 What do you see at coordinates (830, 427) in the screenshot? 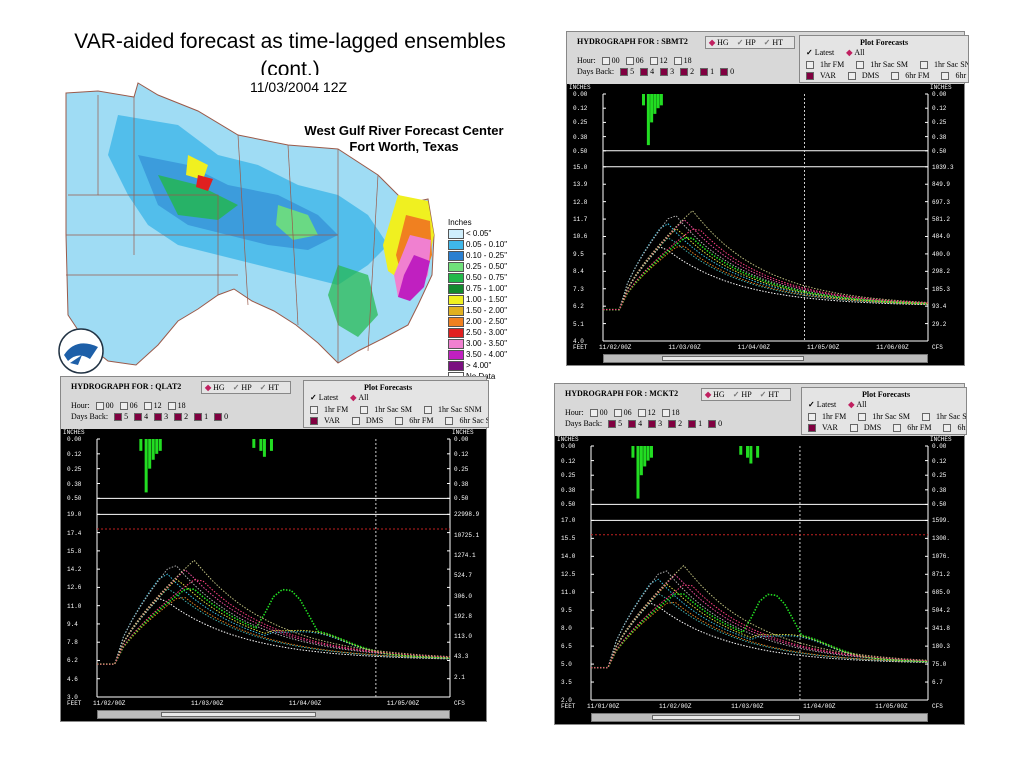
I see `forecast-label: VAR` at bounding box center [830, 427].